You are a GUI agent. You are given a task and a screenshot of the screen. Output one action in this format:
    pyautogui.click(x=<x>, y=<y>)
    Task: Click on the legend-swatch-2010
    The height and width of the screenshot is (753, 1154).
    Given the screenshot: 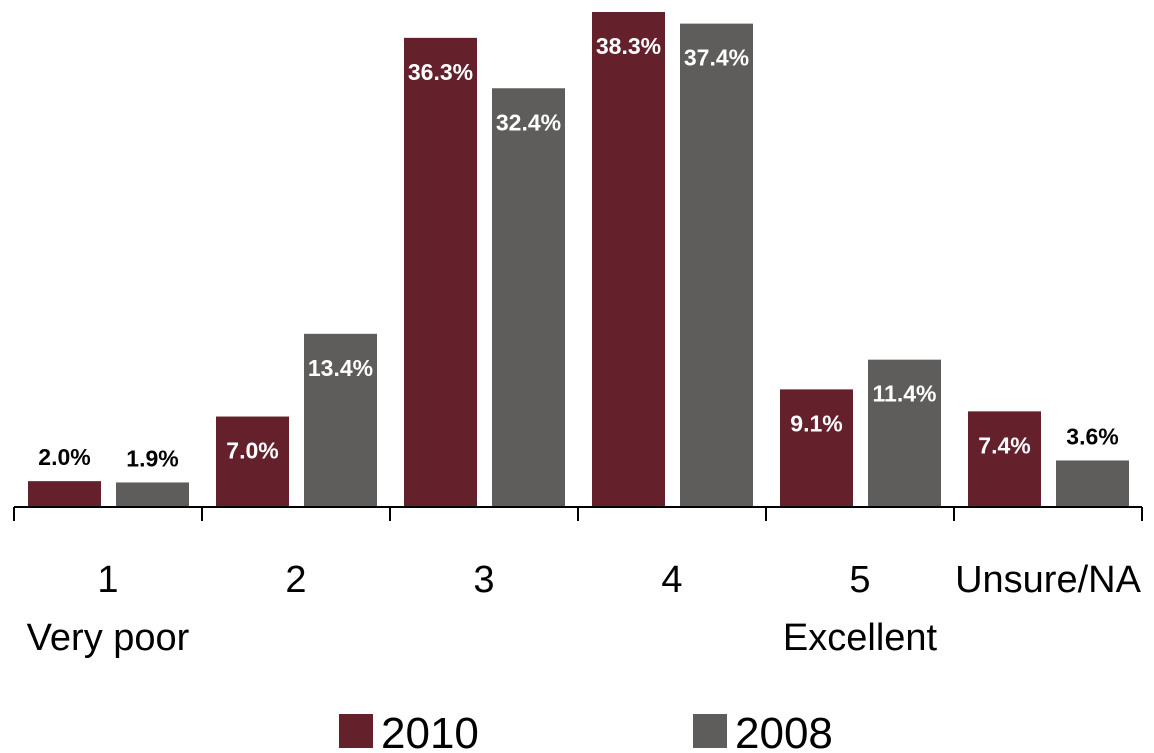 What is the action you would take?
    pyautogui.click(x=356, y=731)
    